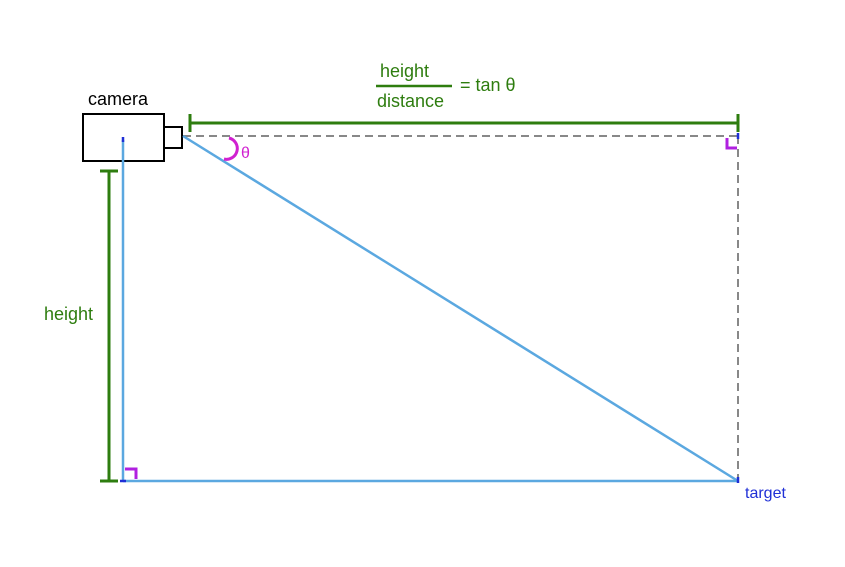 This screenshot has width=845, height=567. I want to click on formula-numerator: height, so click(405, 71).